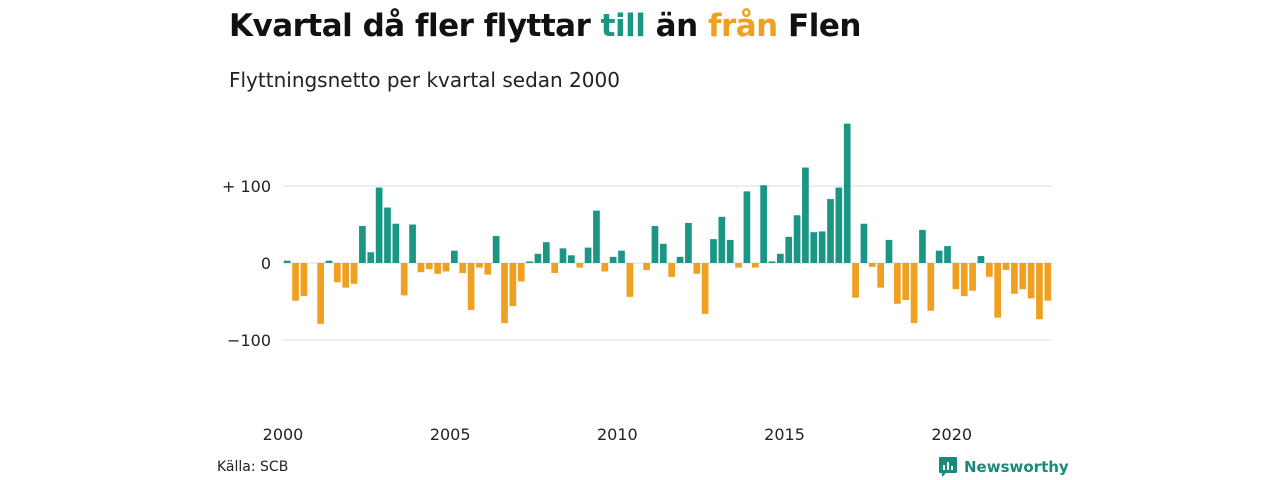  What do you see at coordinates (617, 434) in the screenshot?
I see `x-tick-label: 2010` at bounding box center [617, 434].